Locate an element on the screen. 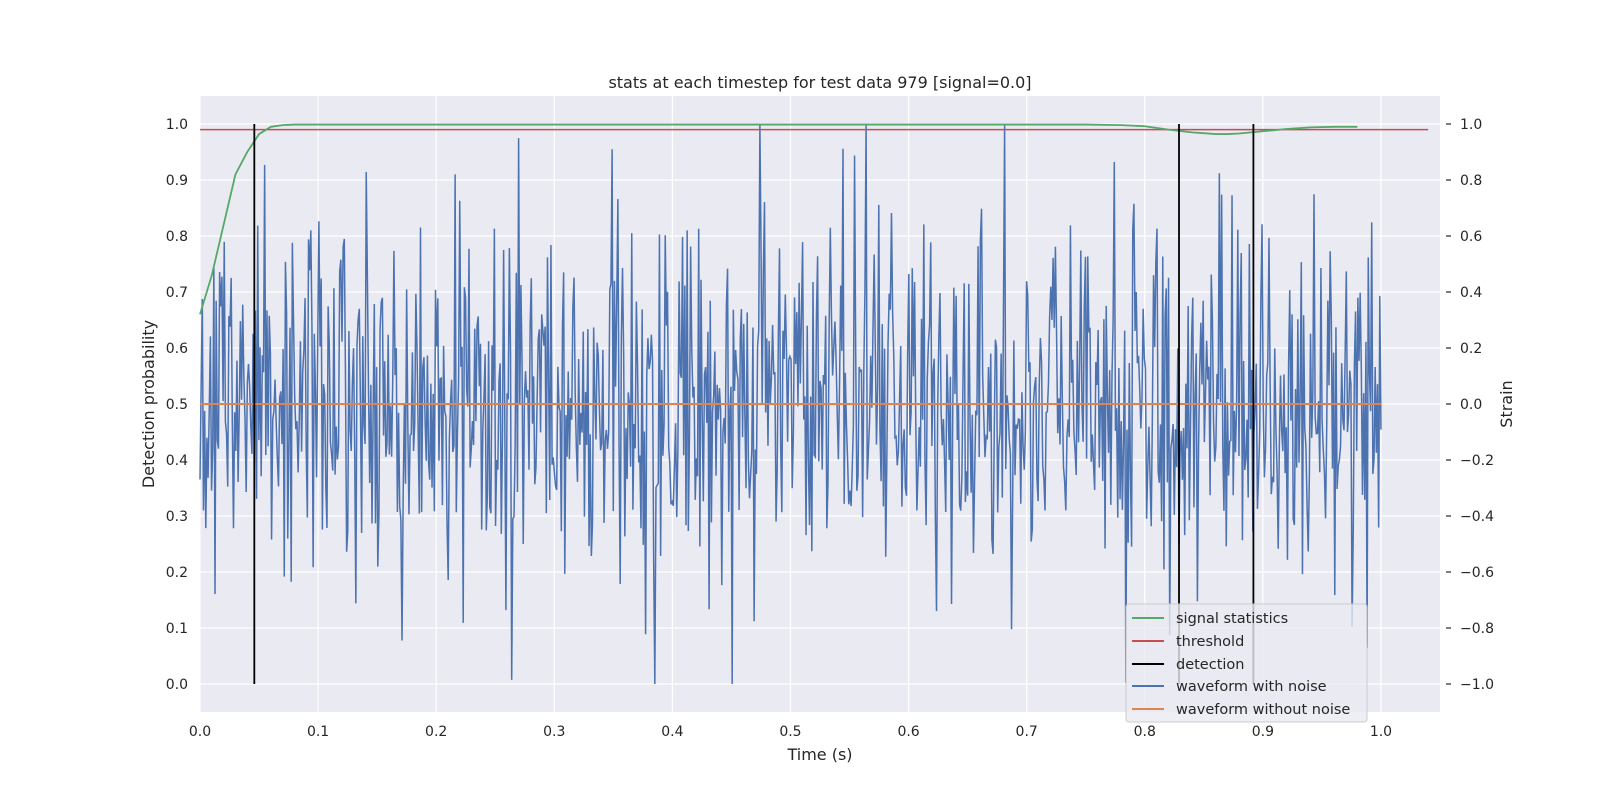  y-tick-label: 0.7 is located at coordinates (177, 293).